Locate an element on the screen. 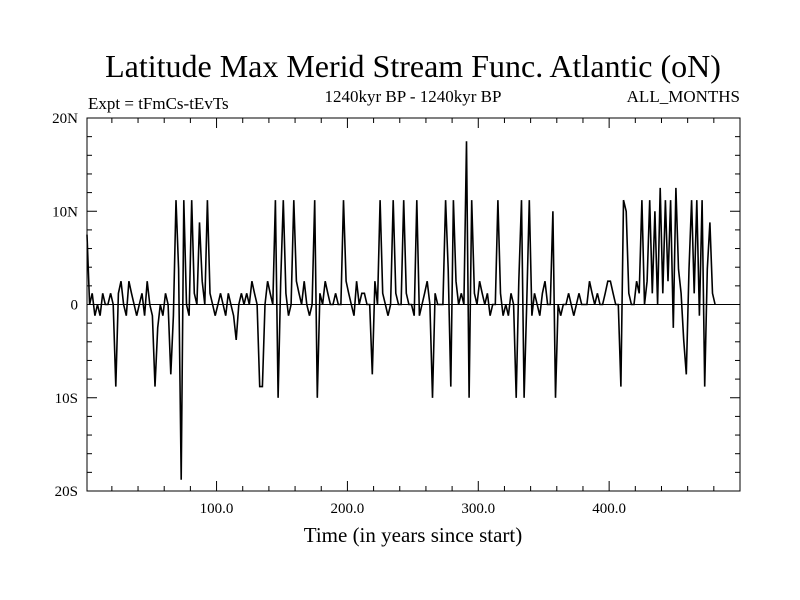  y-tick-label: 0 is located at coordinates (75, 306).